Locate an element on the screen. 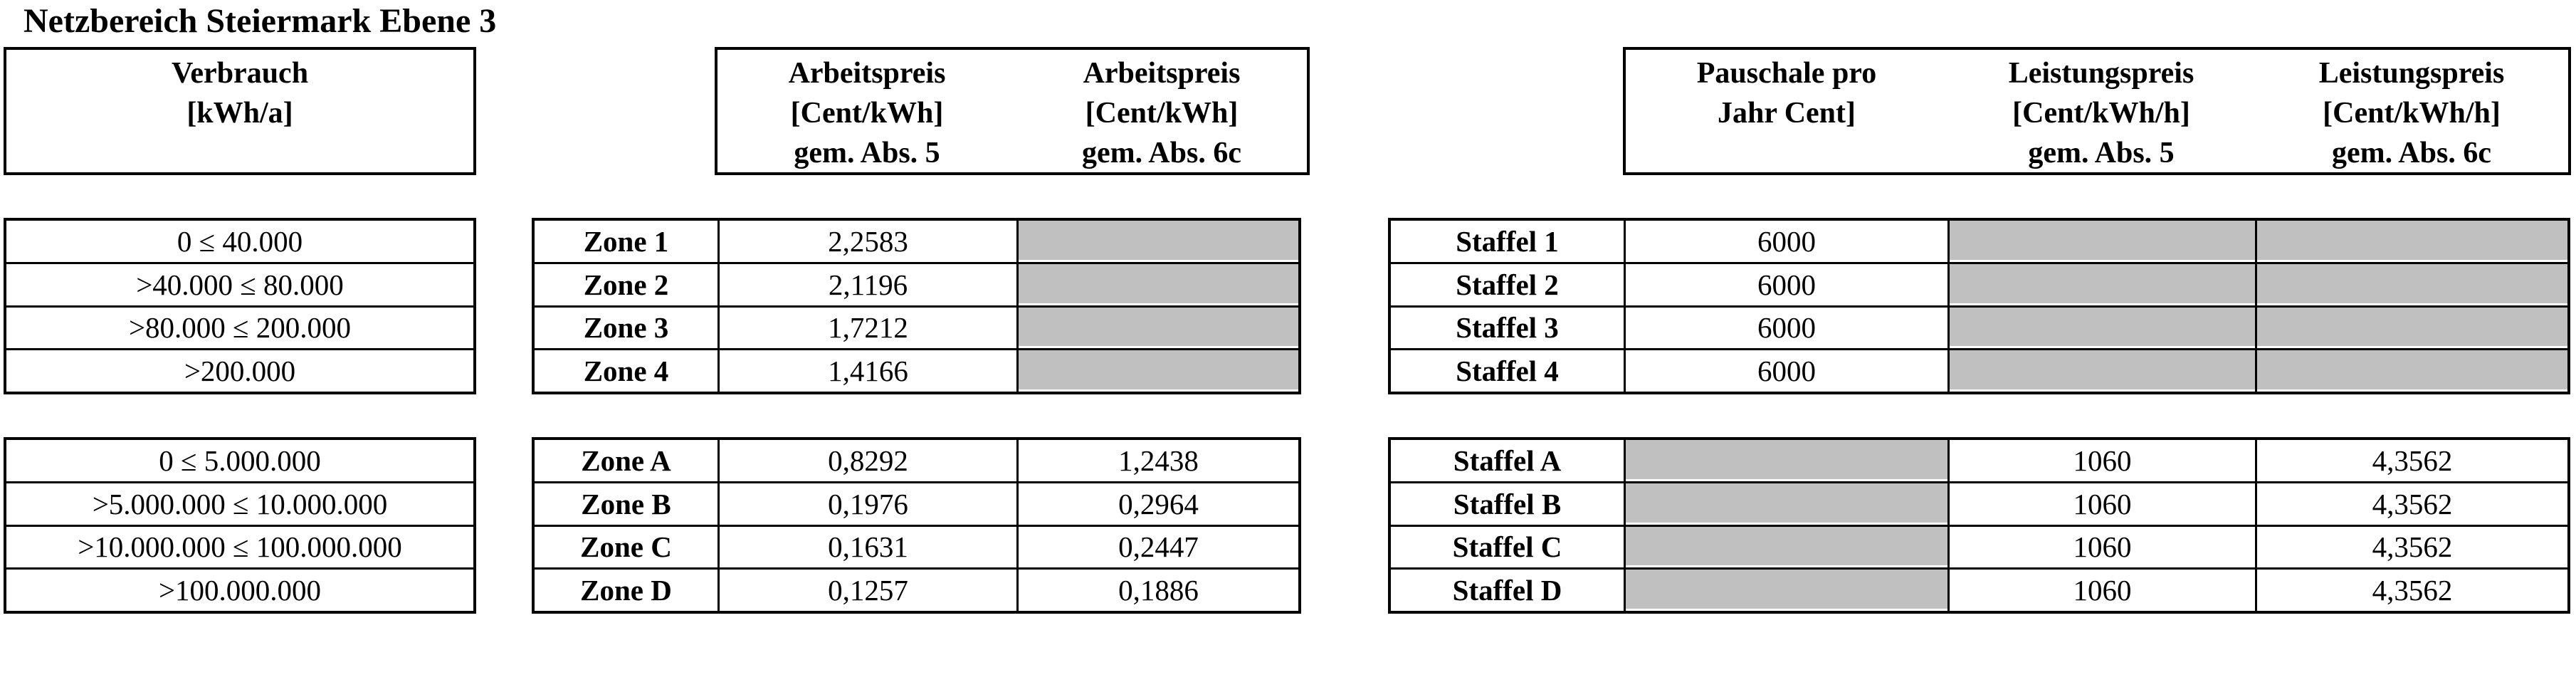 The width and height of the screenshot is (2576, 692). zone-label-cell: Zone C is located at coordinates (626, 547).